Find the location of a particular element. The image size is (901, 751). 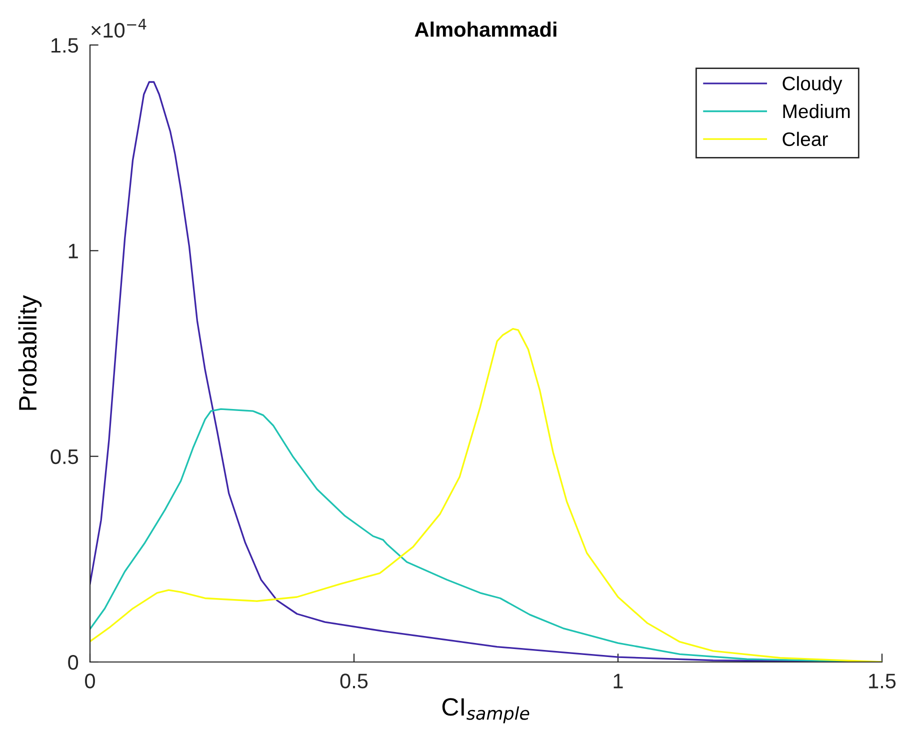

y-tick-label: 1.5 is located at coordinates (65, 45).